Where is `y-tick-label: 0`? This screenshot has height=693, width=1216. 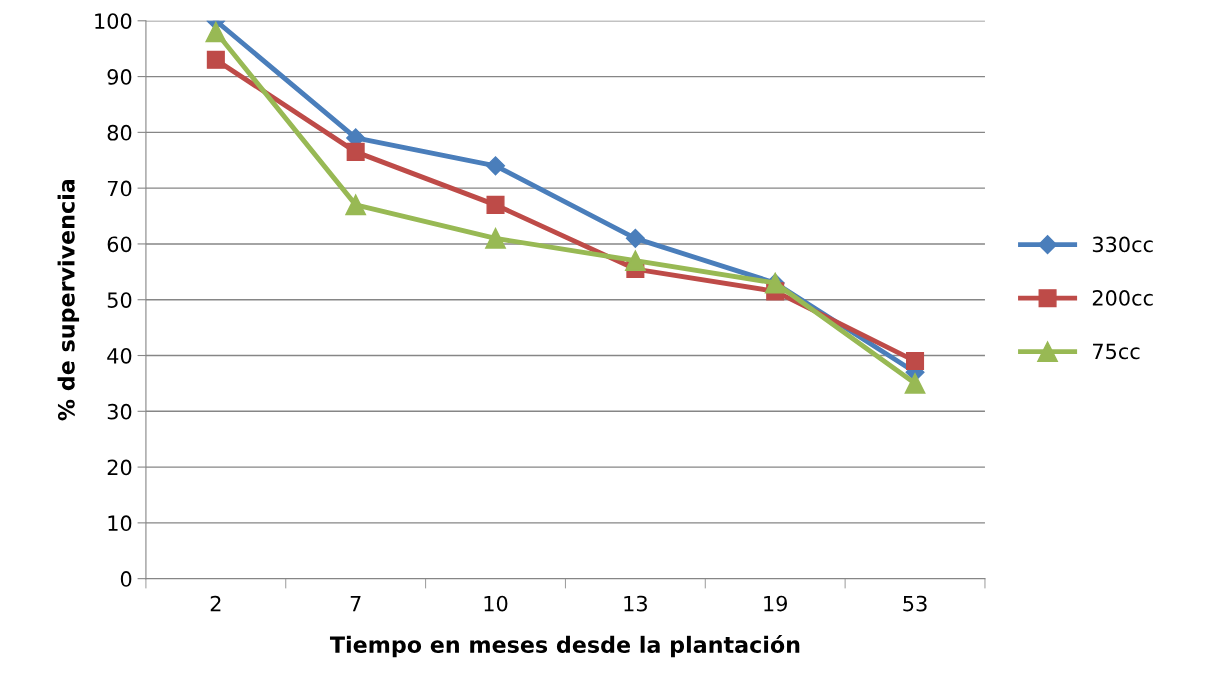
y-tick-label: 0 is located at coordinates (126, 579).